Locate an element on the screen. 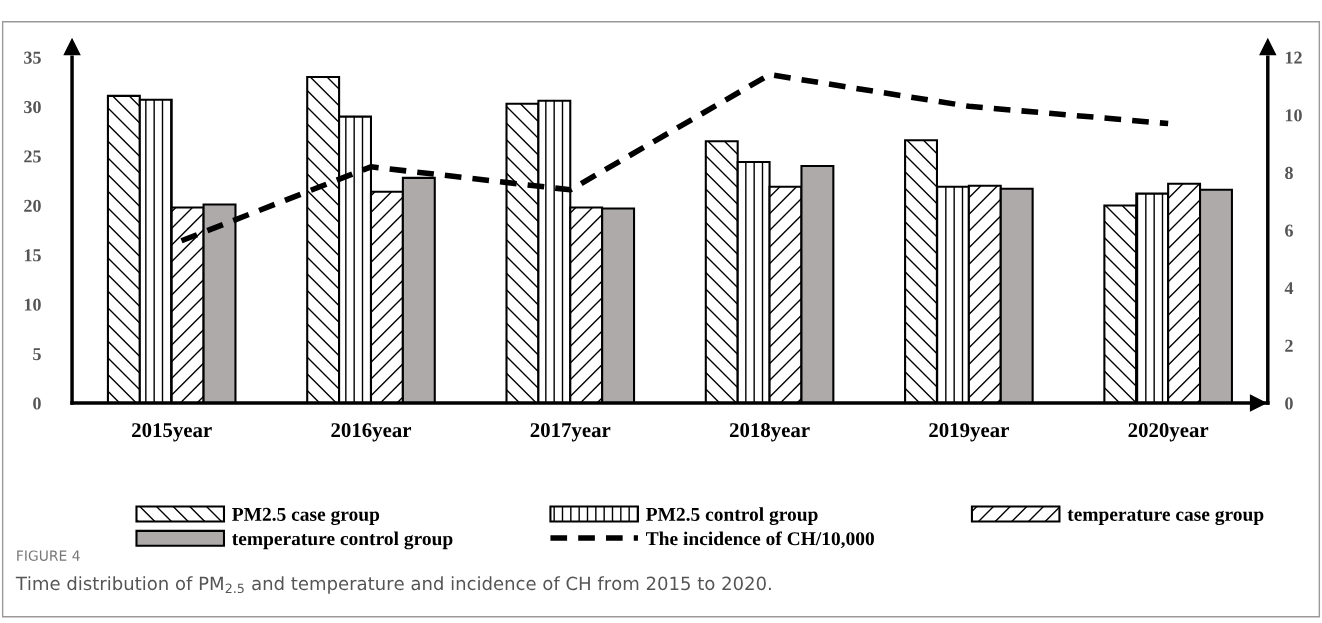  legend-label: temperature control group is located at coordinates (342, 540).